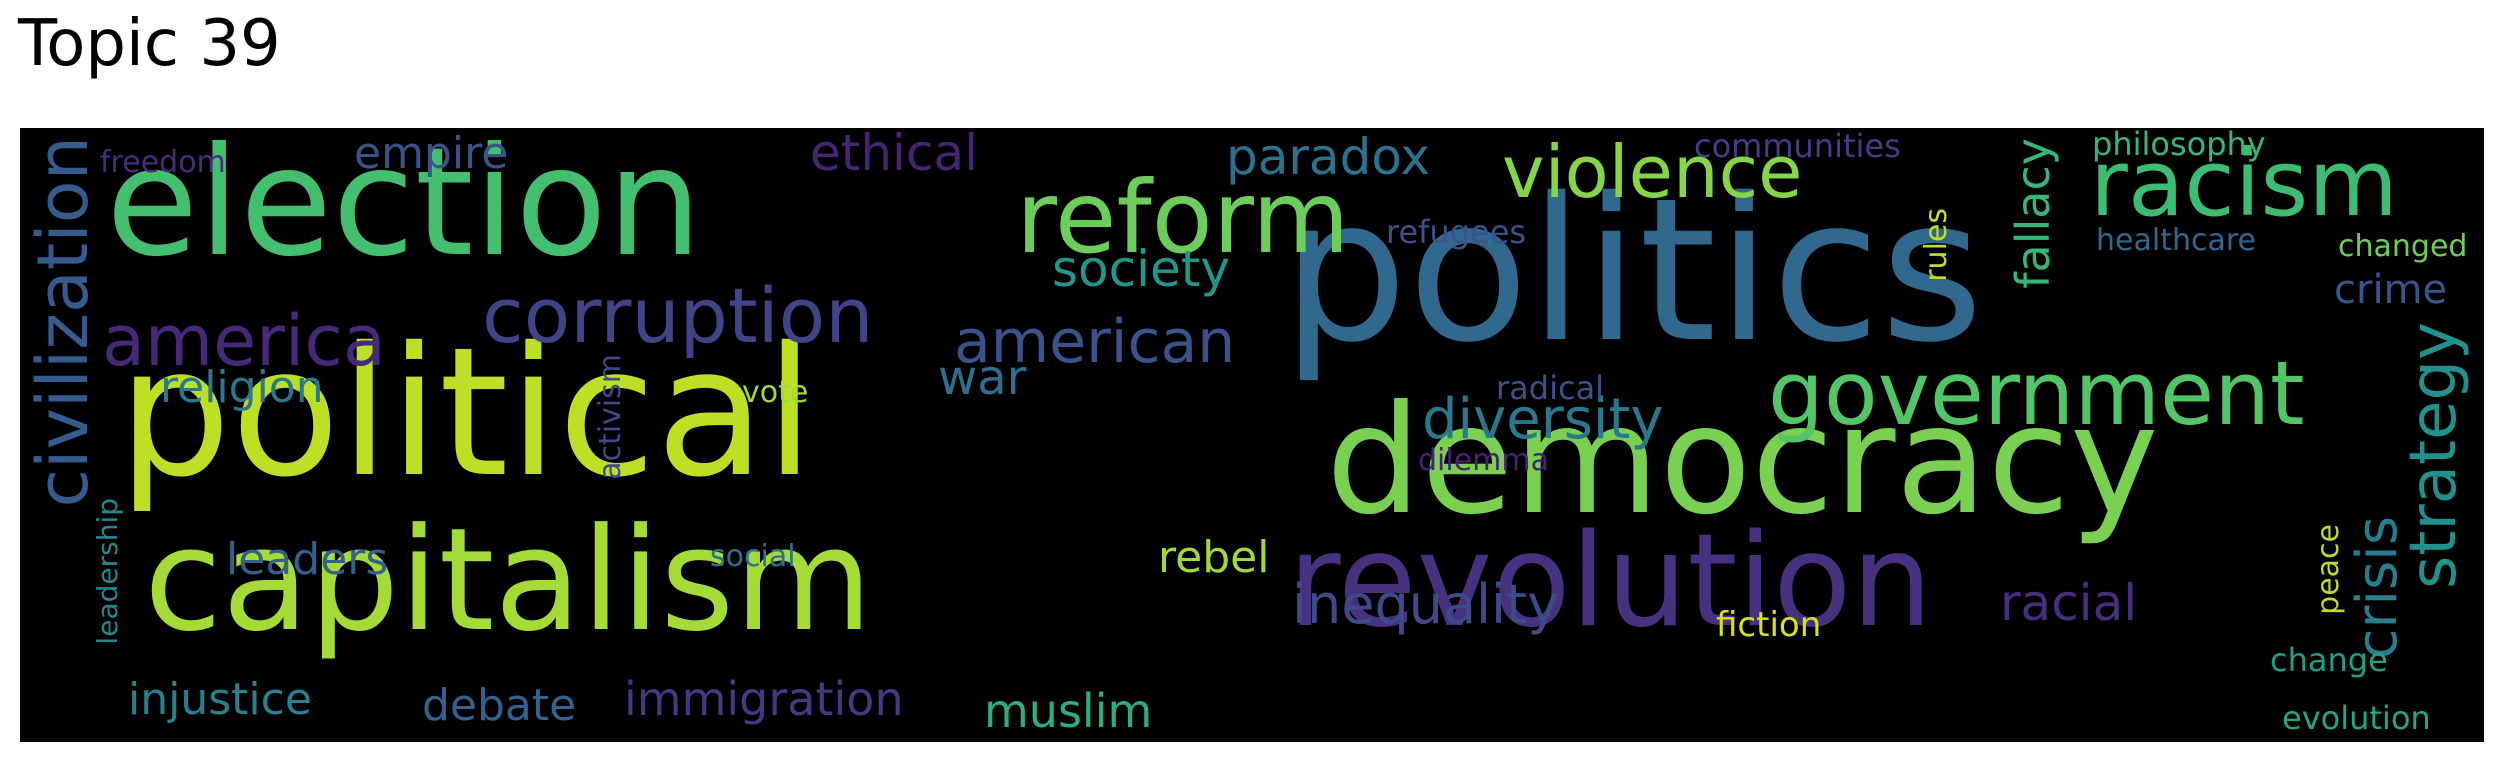 The height and width of the screenshot is (764, 2504). I want to click on word-activism: activism, so click(610, 417).